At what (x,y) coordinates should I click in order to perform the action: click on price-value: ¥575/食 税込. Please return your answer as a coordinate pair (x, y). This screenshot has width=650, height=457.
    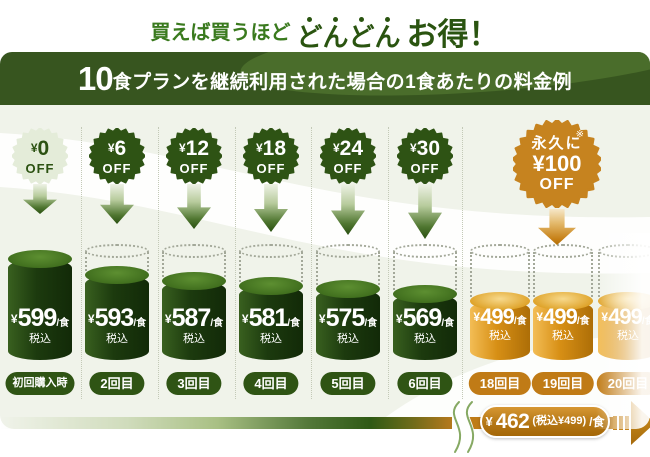
    Looking at the image, I should click on (348, 324).